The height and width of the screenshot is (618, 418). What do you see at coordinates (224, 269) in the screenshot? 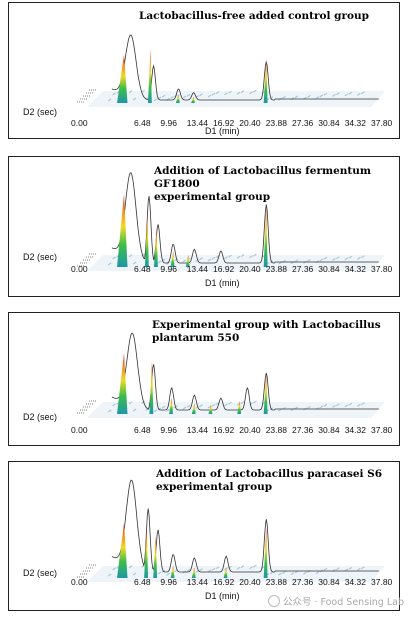
I see `x-tick-label: 16.92` at bounding box center [224, 269].